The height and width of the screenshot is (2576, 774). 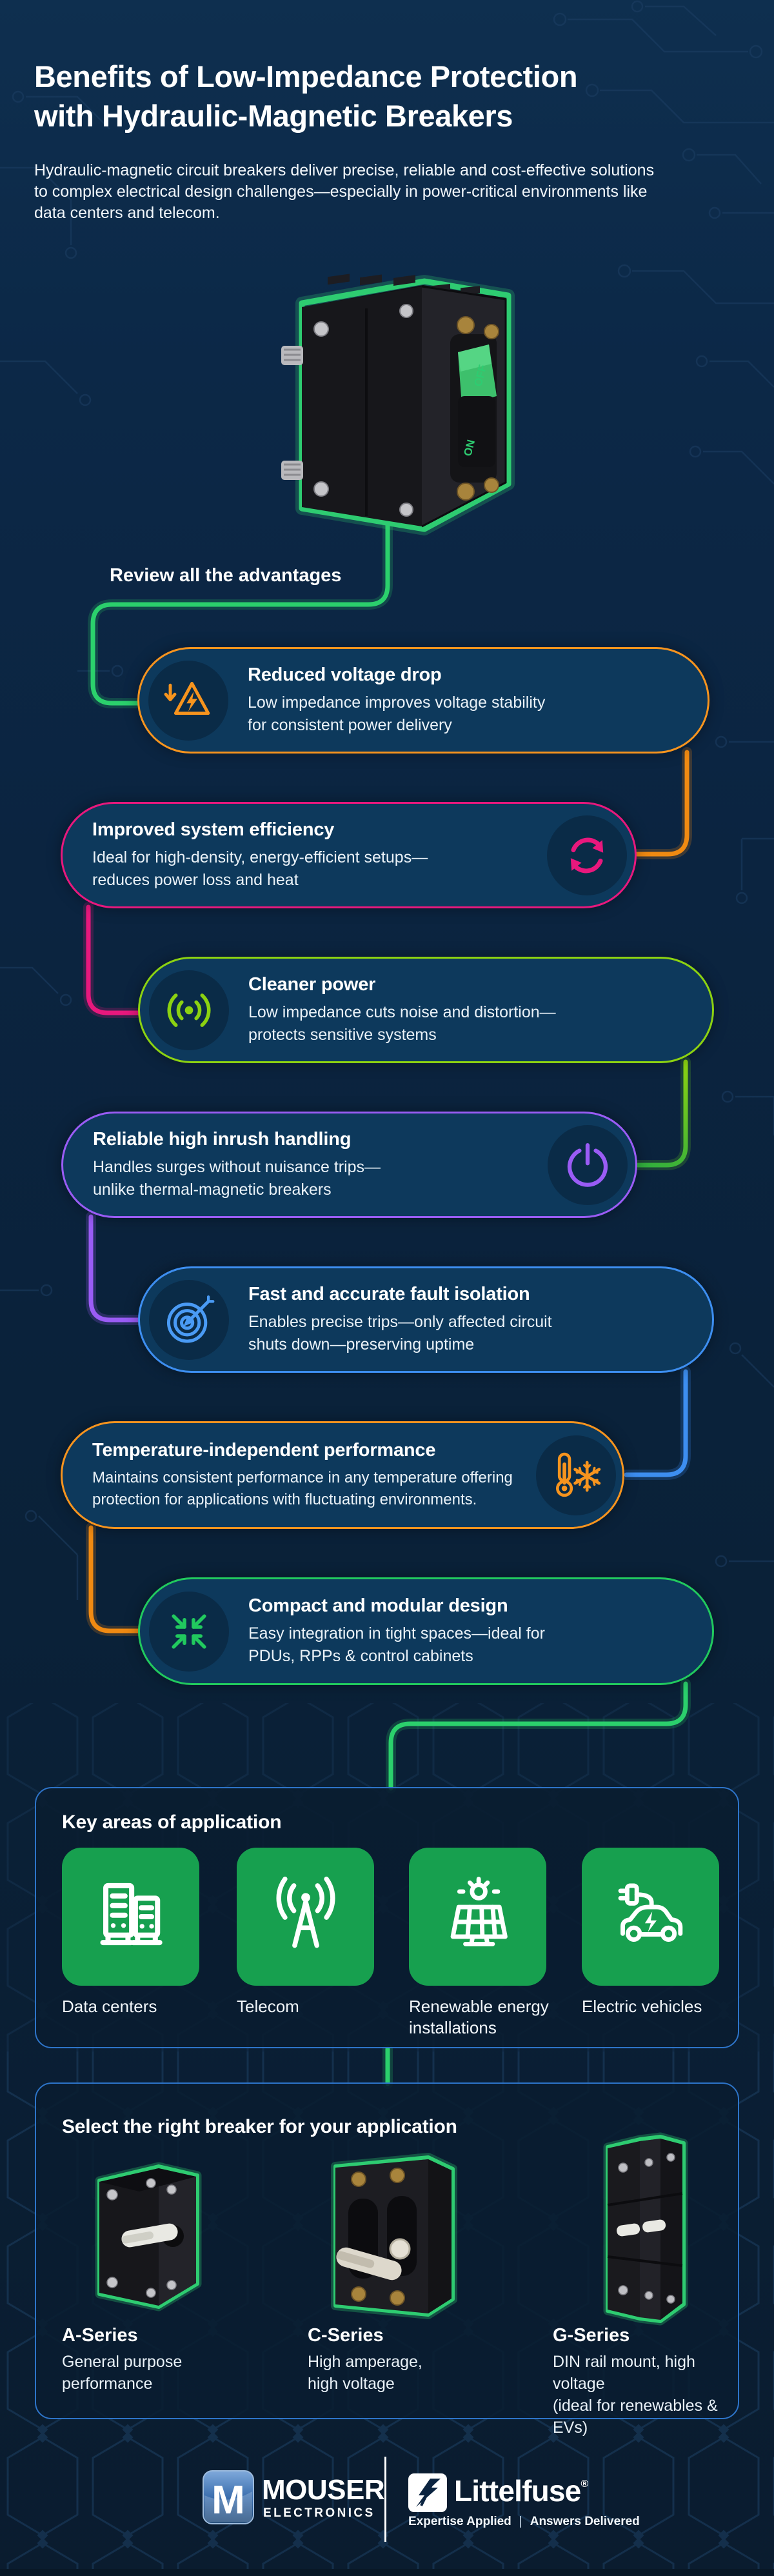 I want to click on card-title: Fast and accurate fault isolation, so click(x=389, y=1293).